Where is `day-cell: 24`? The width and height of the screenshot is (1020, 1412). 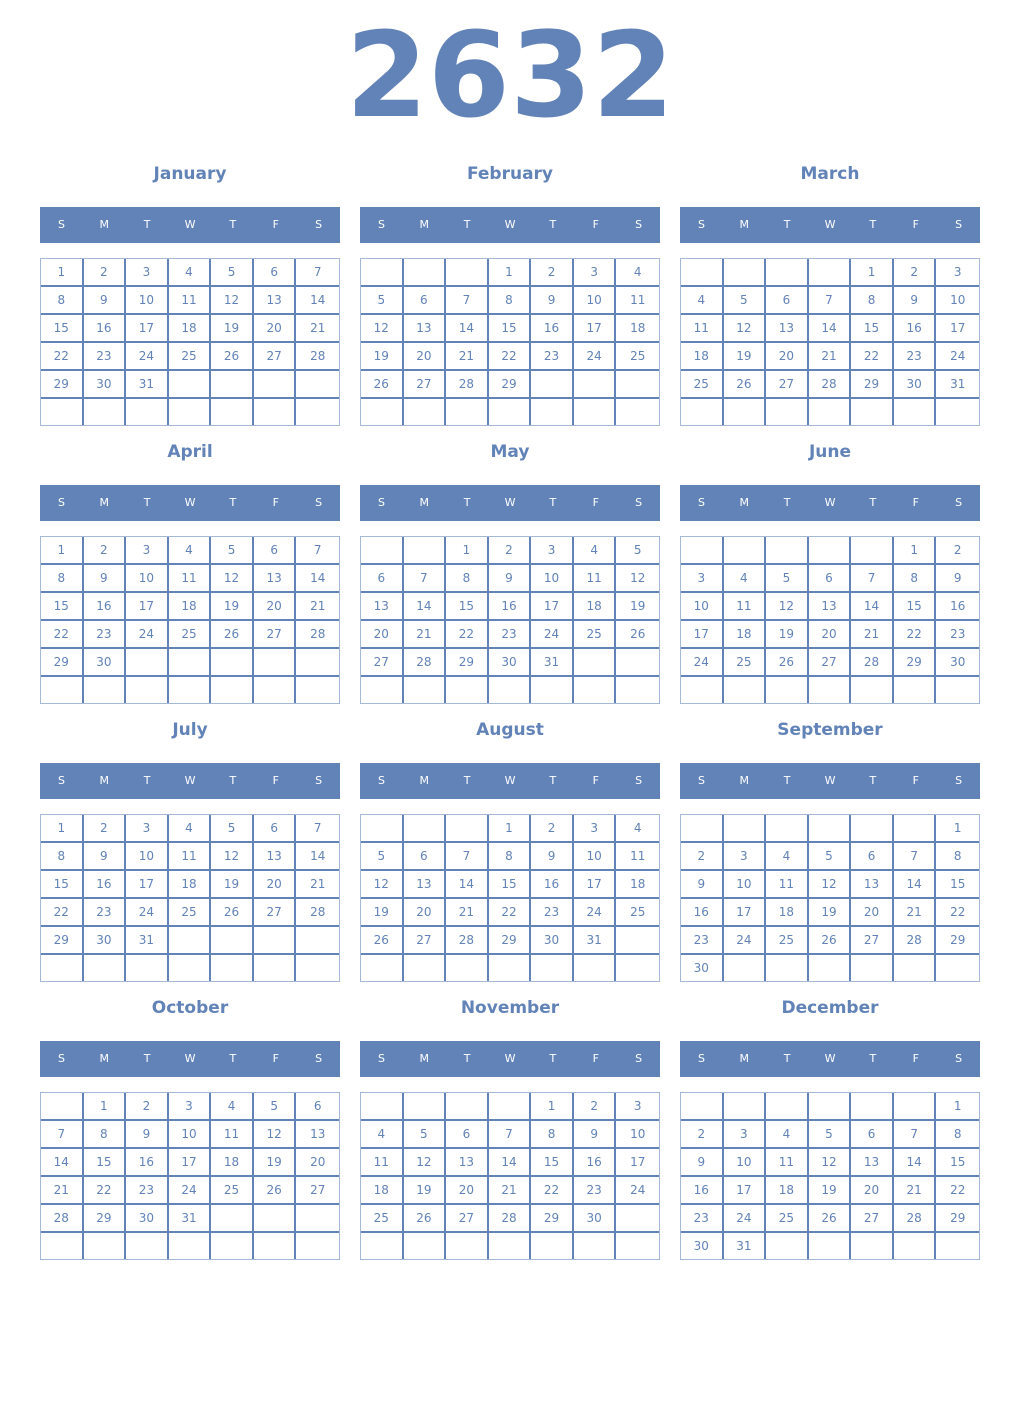
day-cell: 24 is located at coordinates (957, 357).